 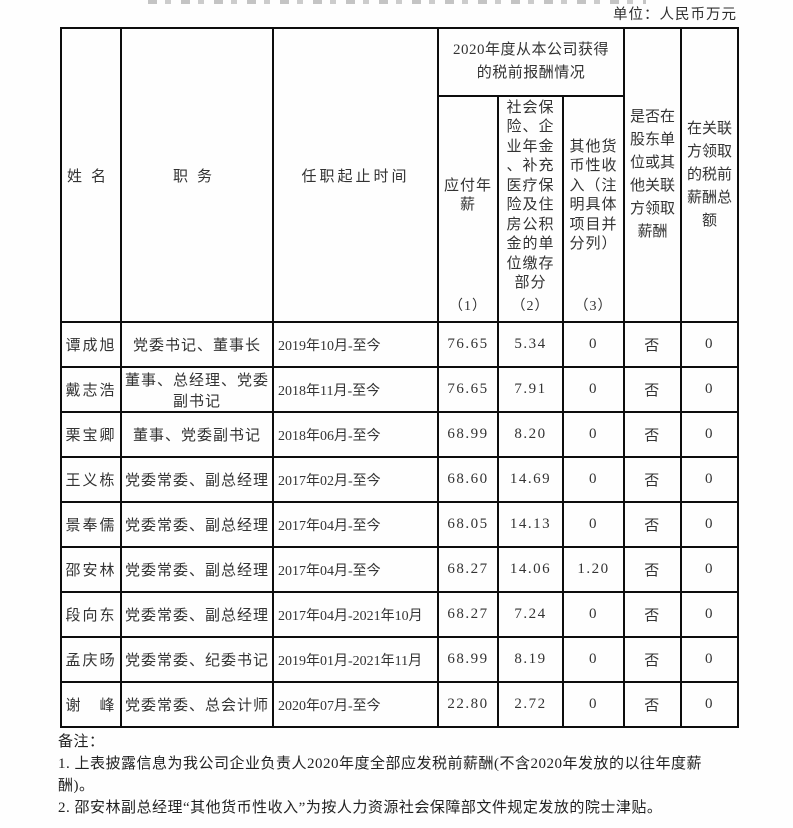 What do you see at coordinates (530, 344) in the screenshot?
I see `cell-social-insurance: 5.34` at bounding box center [530, 344].